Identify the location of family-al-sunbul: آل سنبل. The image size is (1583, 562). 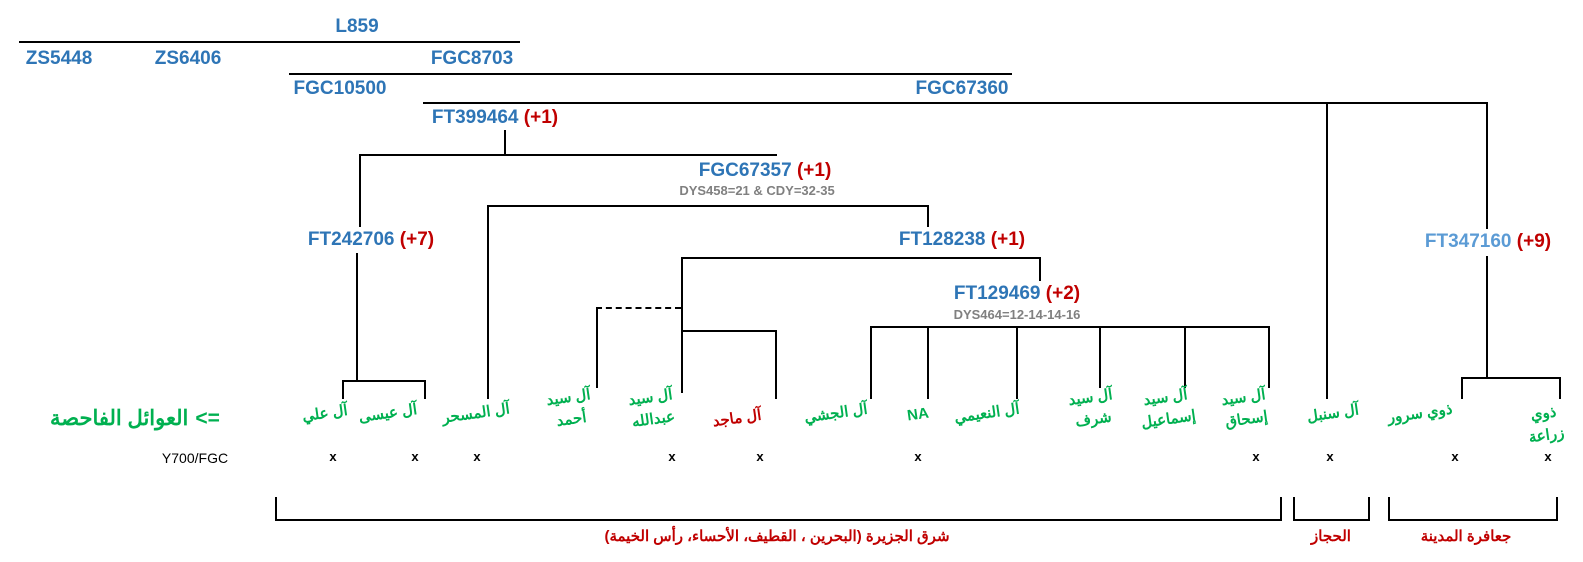
(1332, 413).